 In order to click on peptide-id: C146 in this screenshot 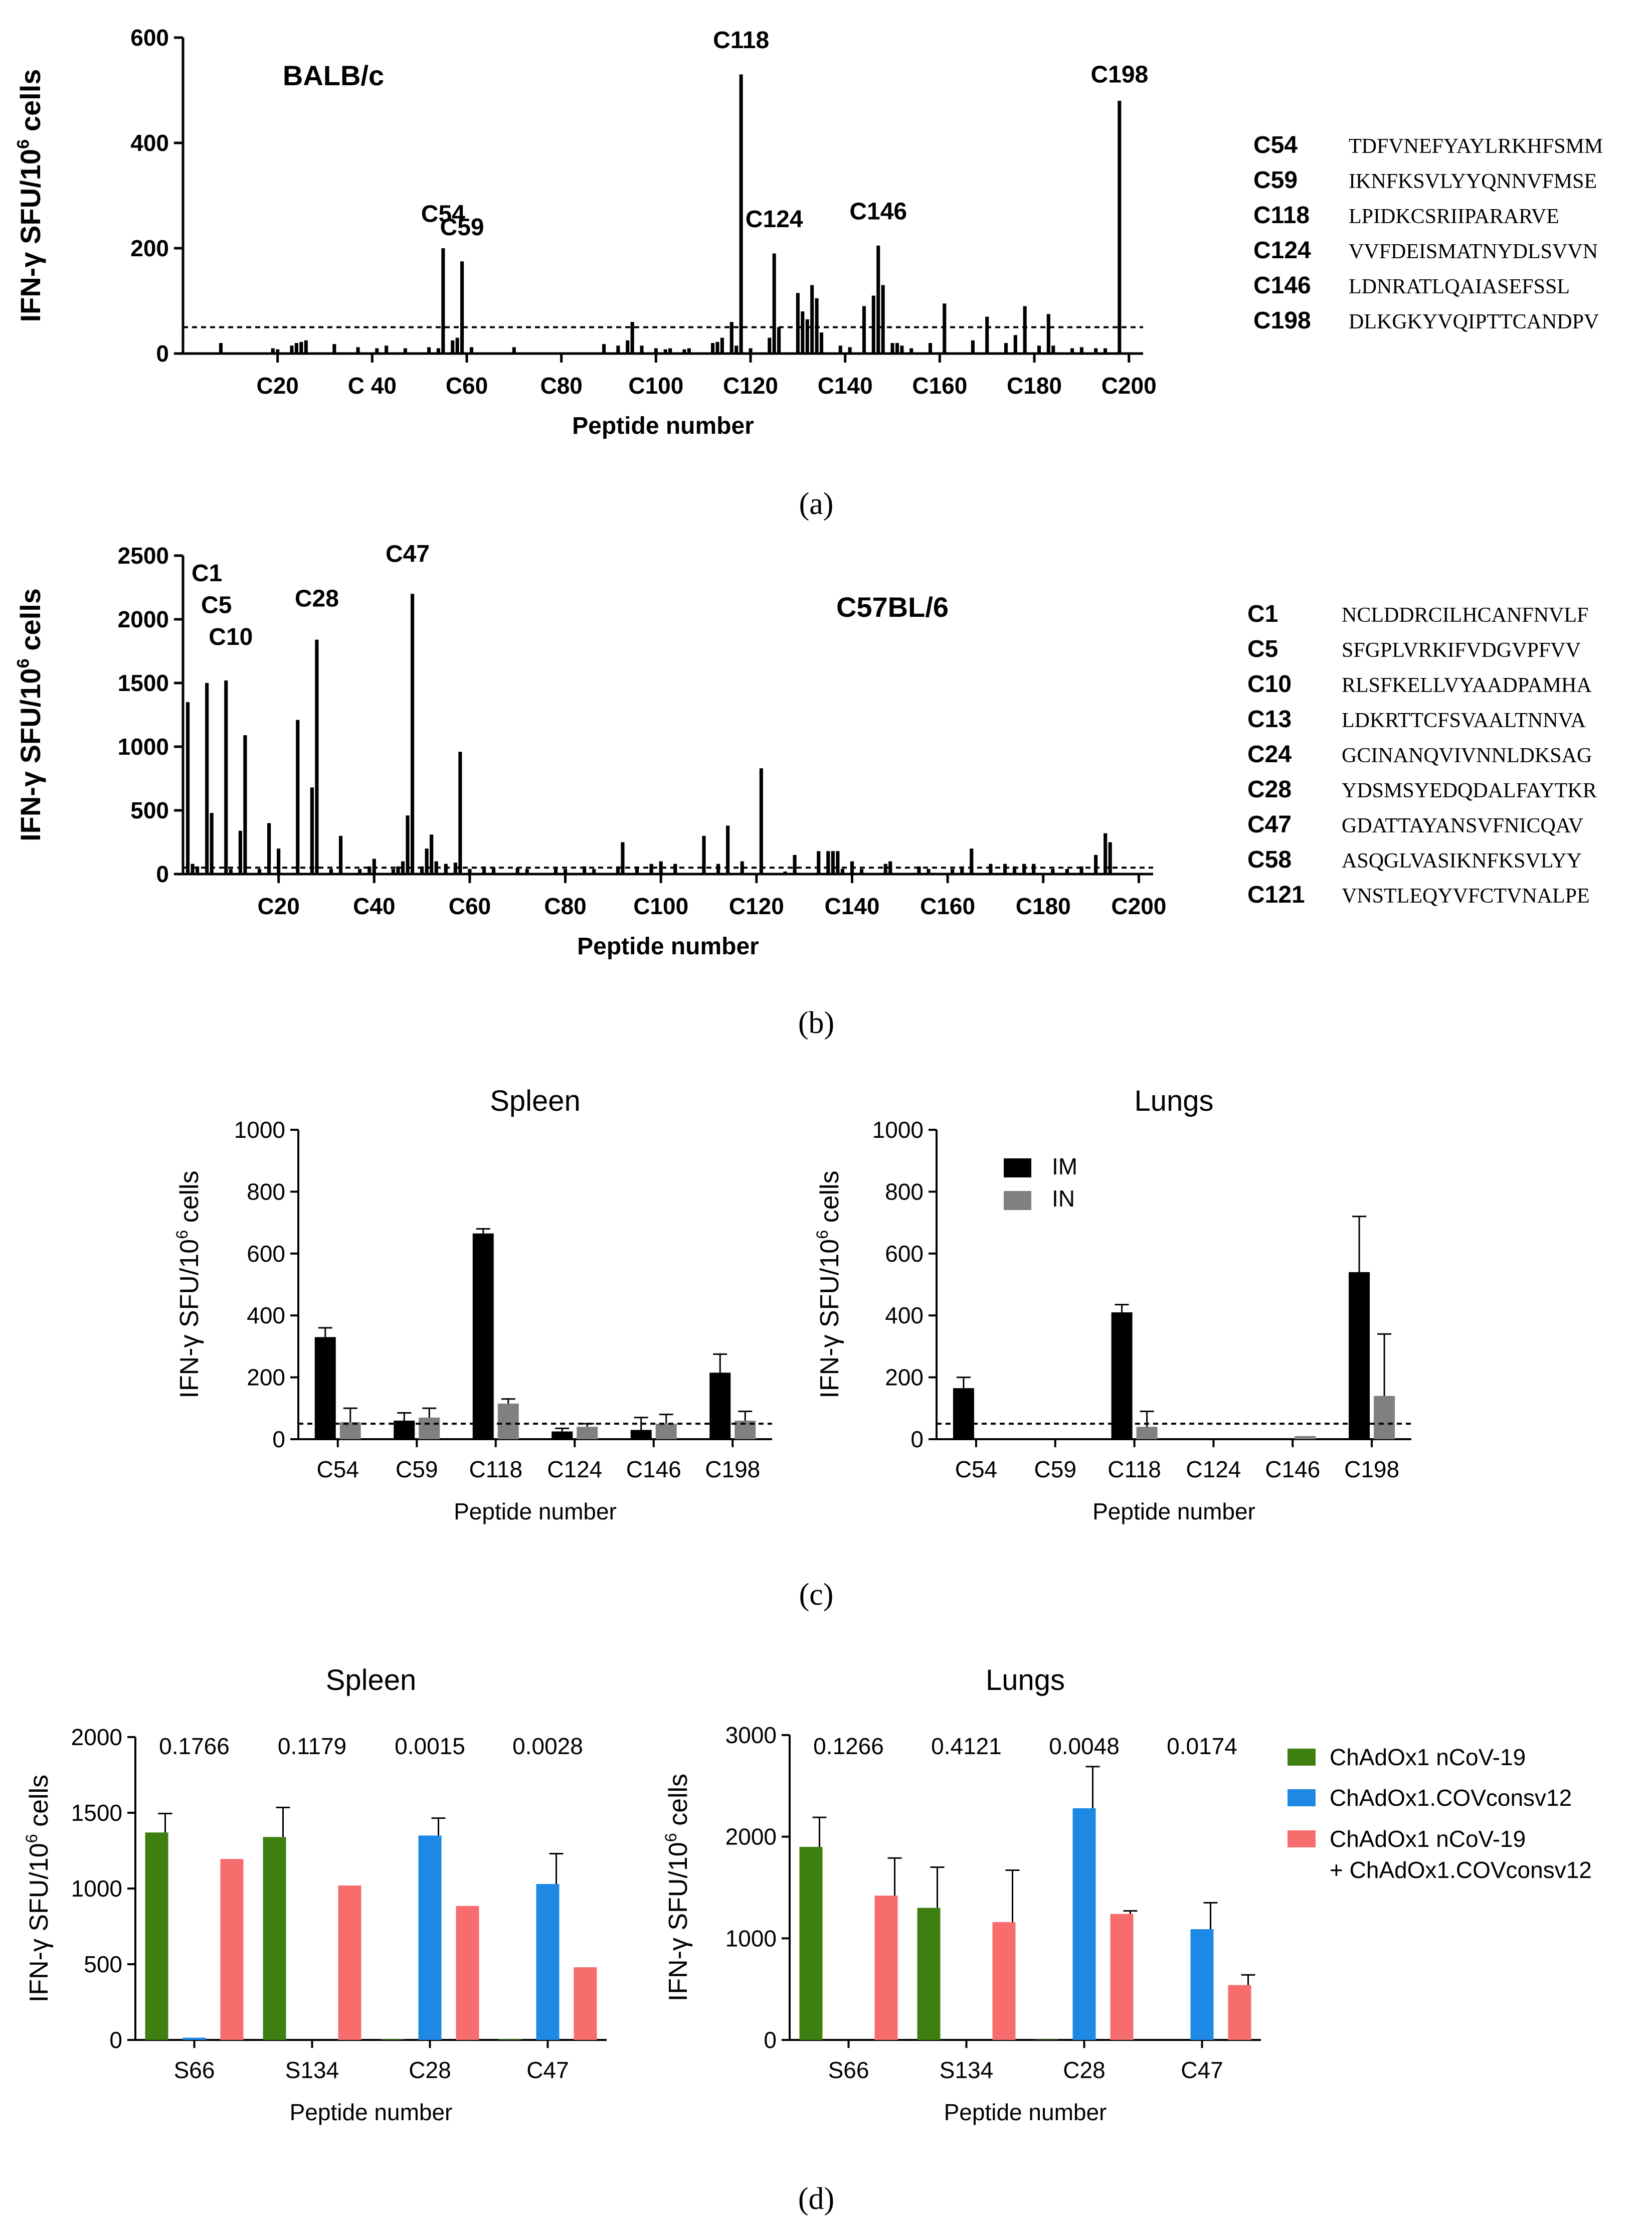, I will do `click(1282, 285)`.